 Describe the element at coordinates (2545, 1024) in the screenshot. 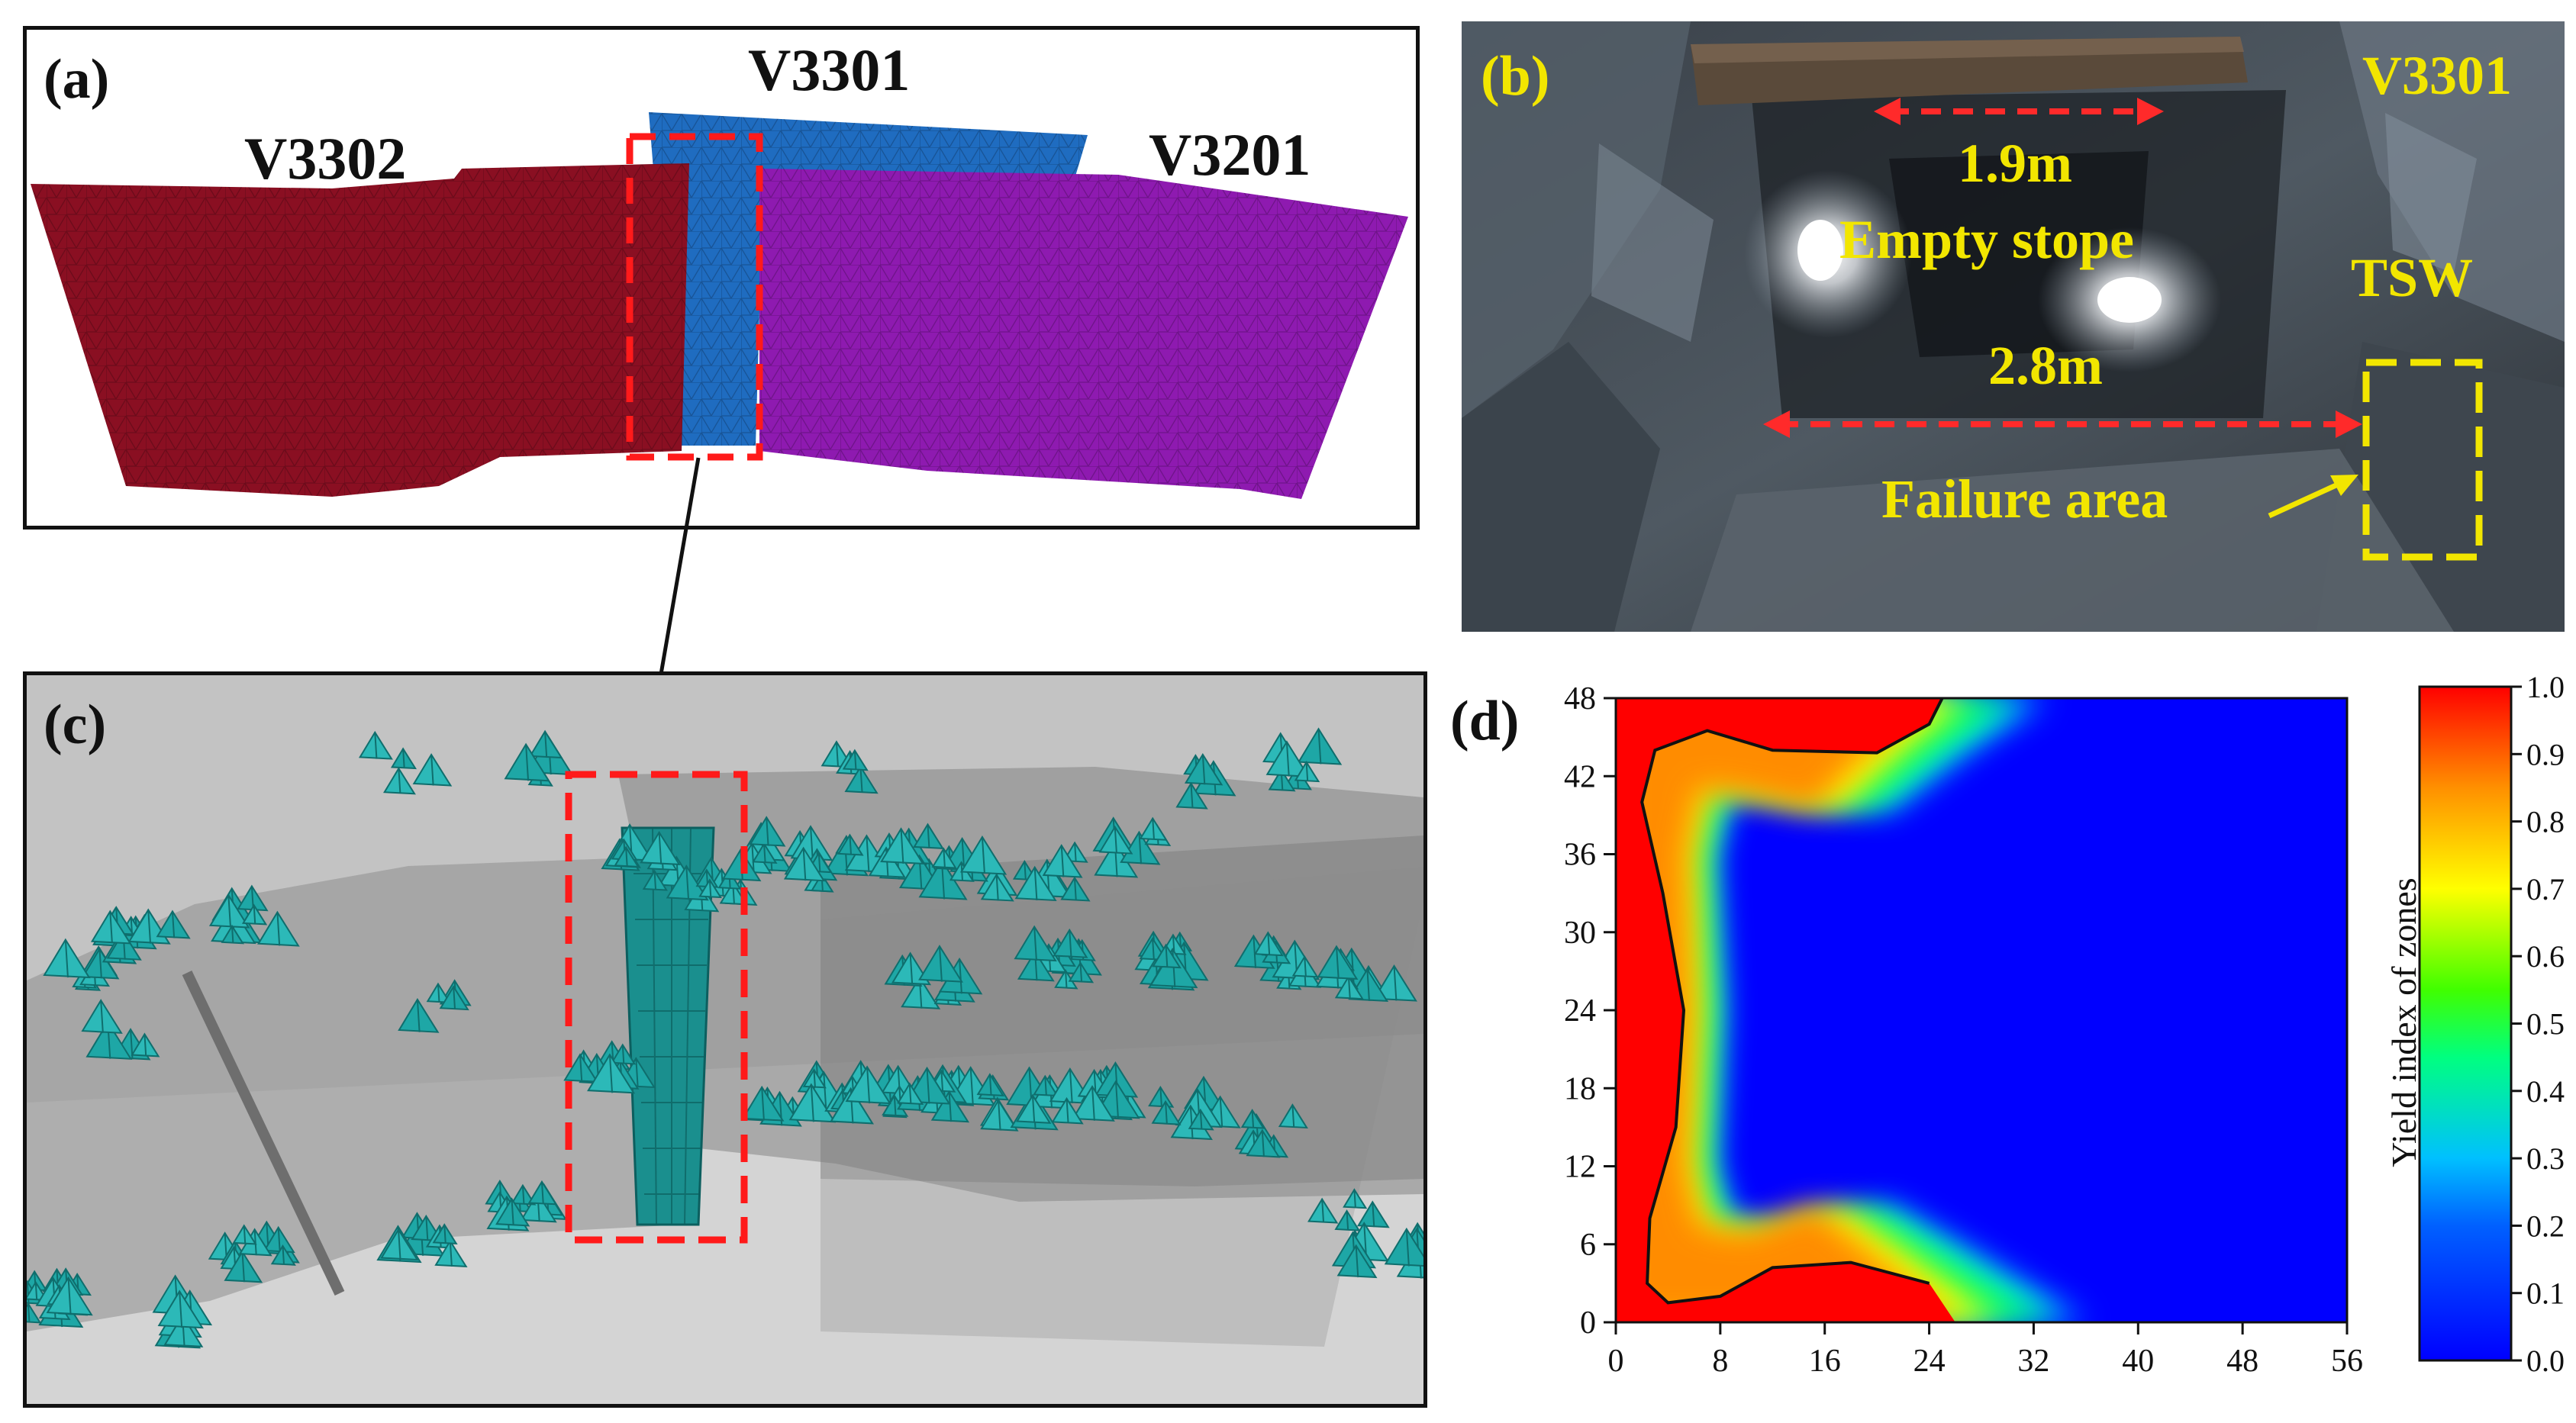

I see `colorbar-tick-label: 0.5` at that location.